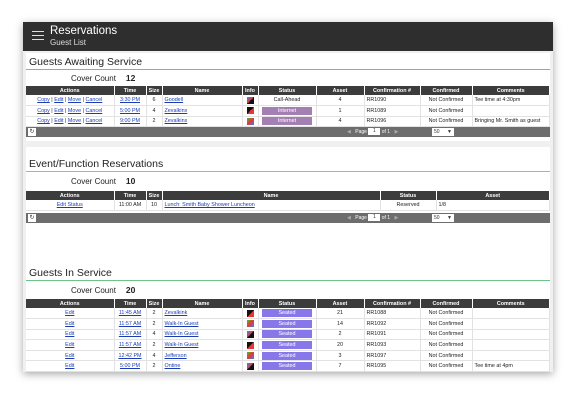 Image resolution: width=576 pixels, height=408 pixels. What do you see at coordinates (130, 355) in the screenshot?
I see `time-link: 12:42 PM` at bounding box center [130, 355].